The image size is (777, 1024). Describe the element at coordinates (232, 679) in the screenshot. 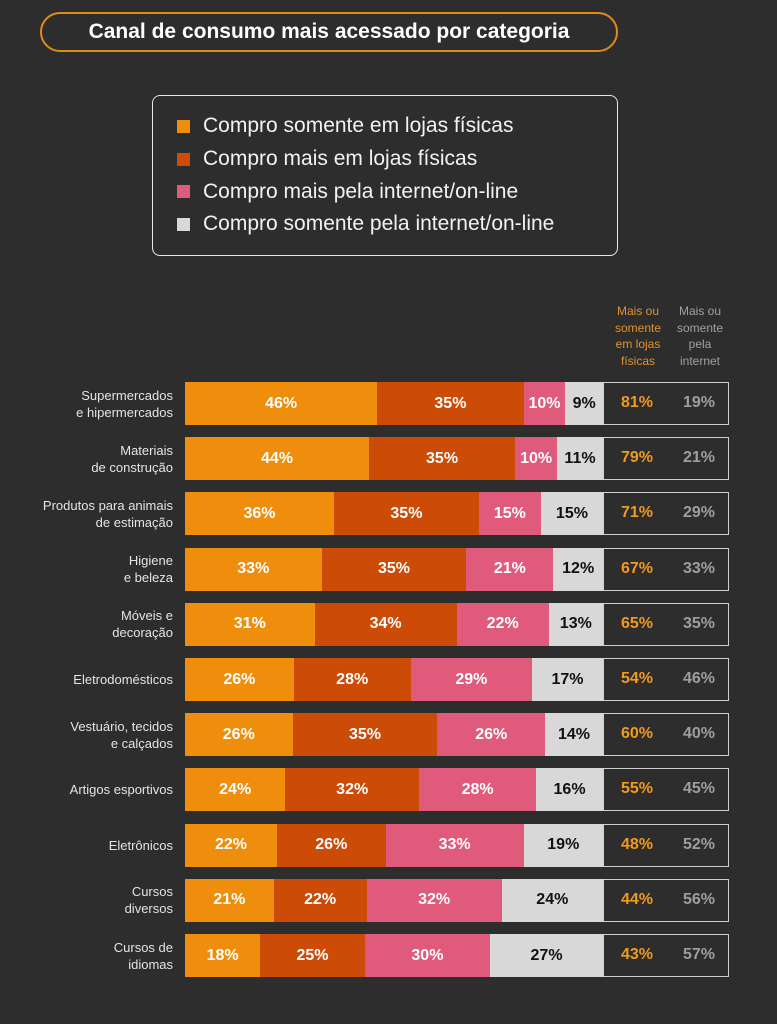

I see `value-number: 26` at that location.